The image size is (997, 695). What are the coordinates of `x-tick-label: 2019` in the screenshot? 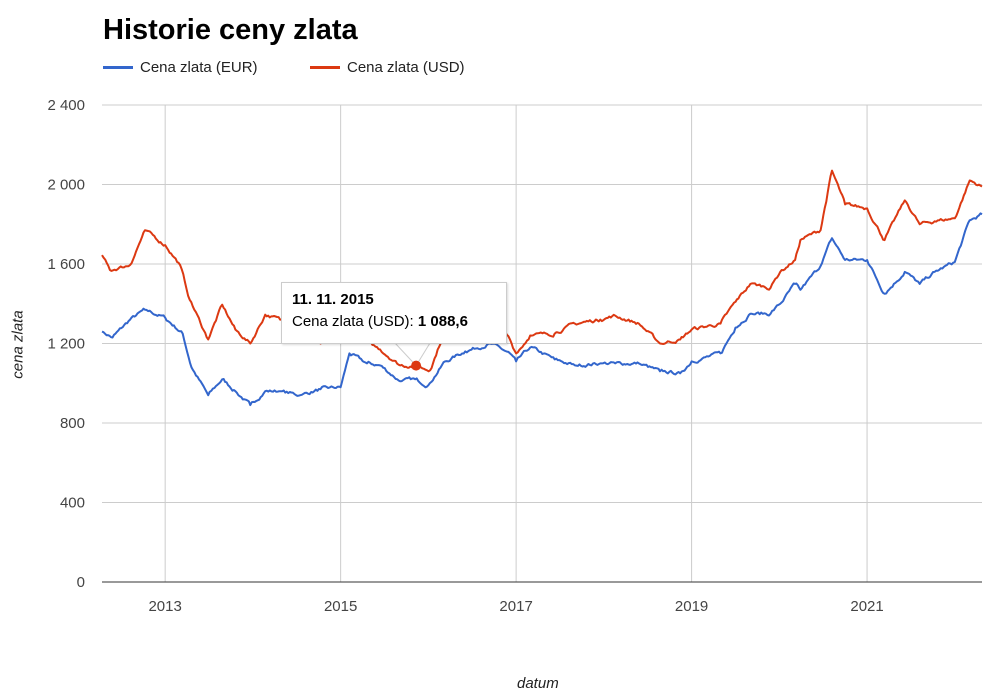 It's located at (691, 606).